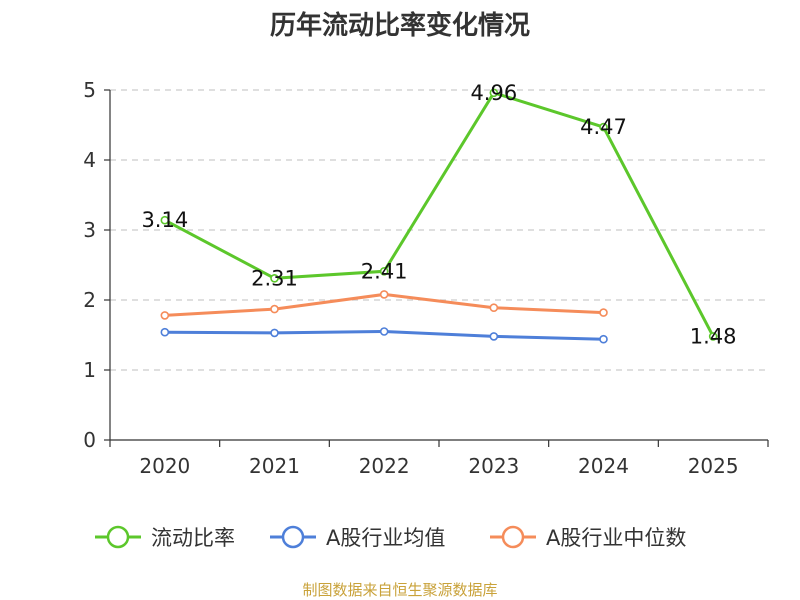 The height and width of the screenshot is (600, 800). Describe the element at coordinates (89, 300) in the screenshot. I see `y-tick-label: 2` at that location.